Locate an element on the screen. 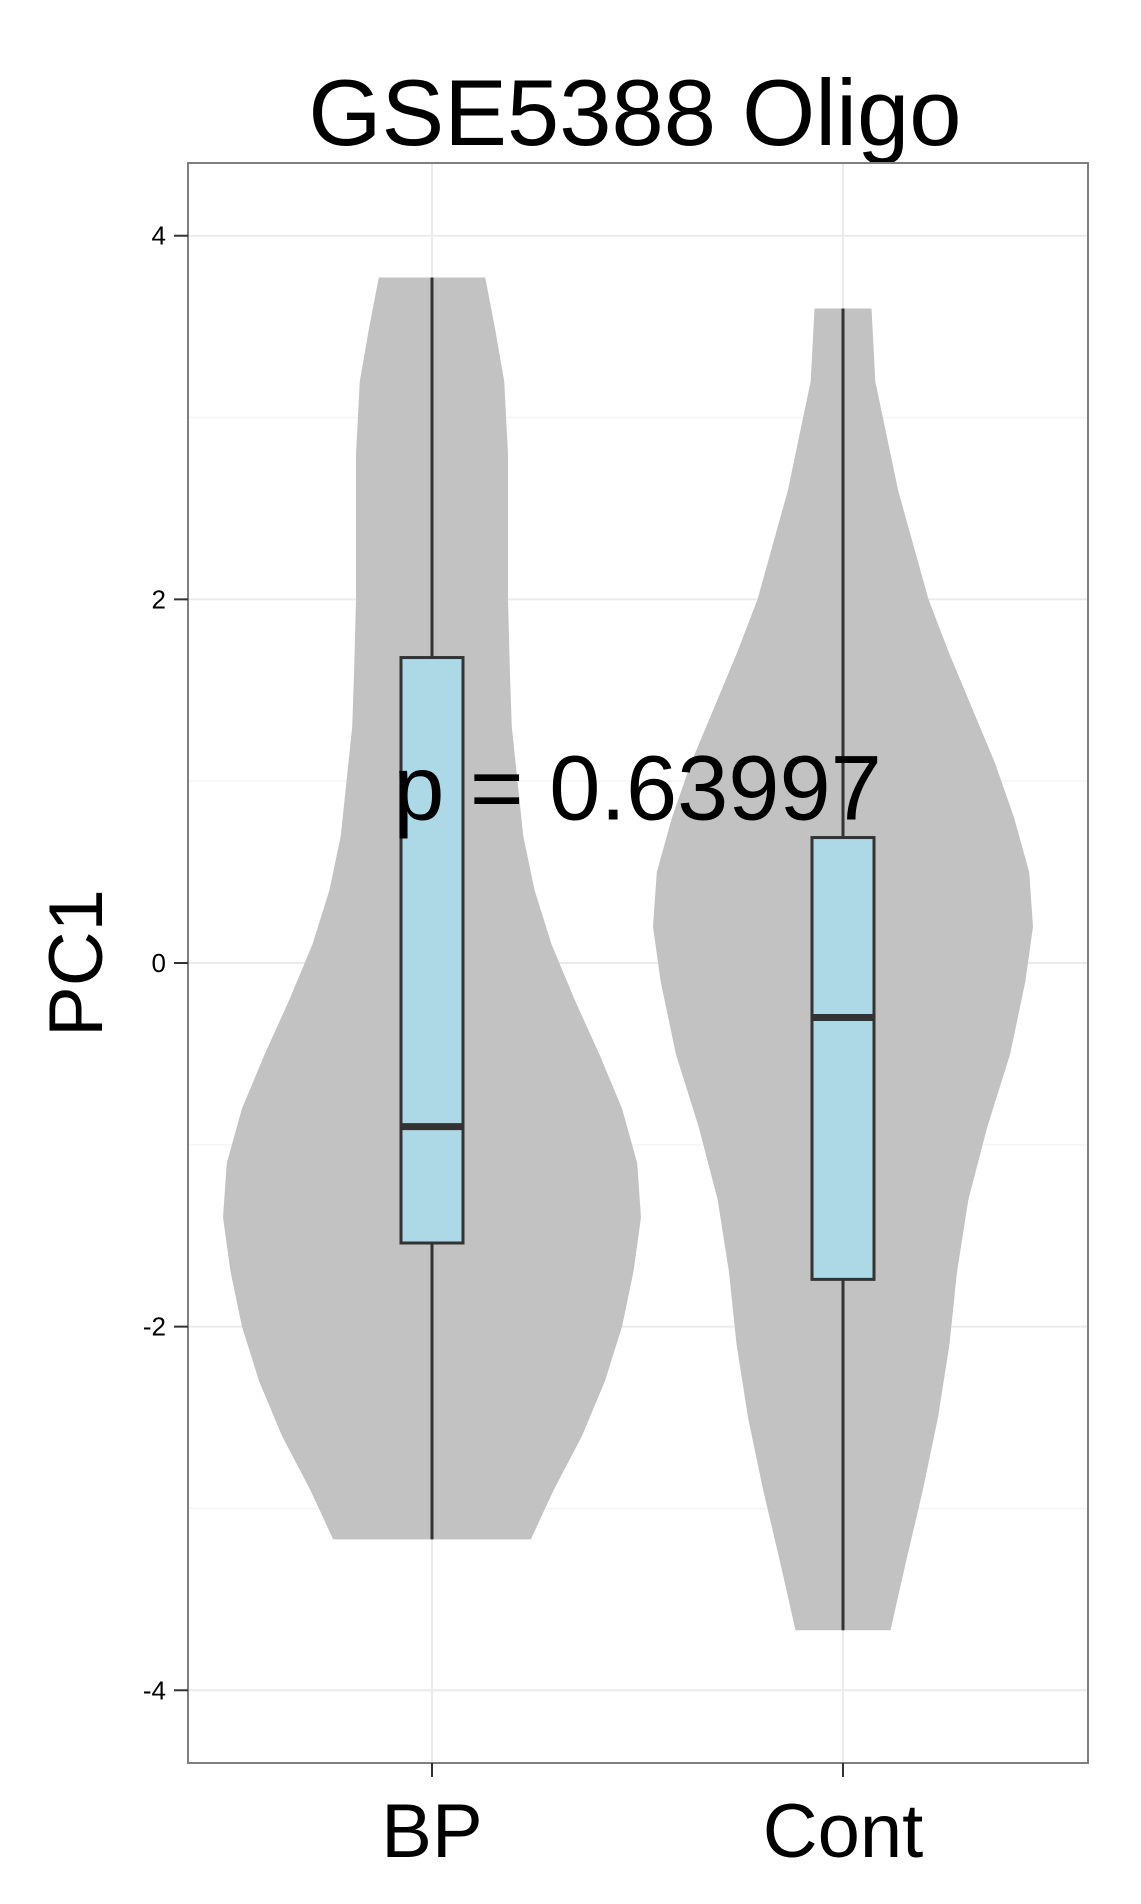 The height and width of the screenshot is (1904, 1141). y-axis-label: PC1 is located at coordinates (76, 963).